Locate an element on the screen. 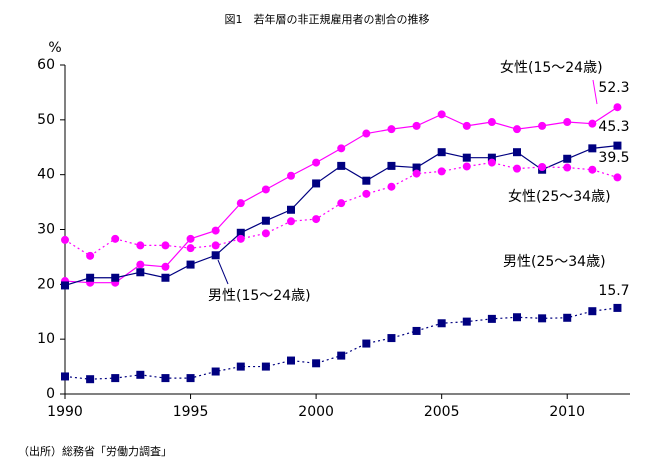 This screenshot has width=654, height=472. x-tick-label: 2010 is located at coordinates (567, 412).